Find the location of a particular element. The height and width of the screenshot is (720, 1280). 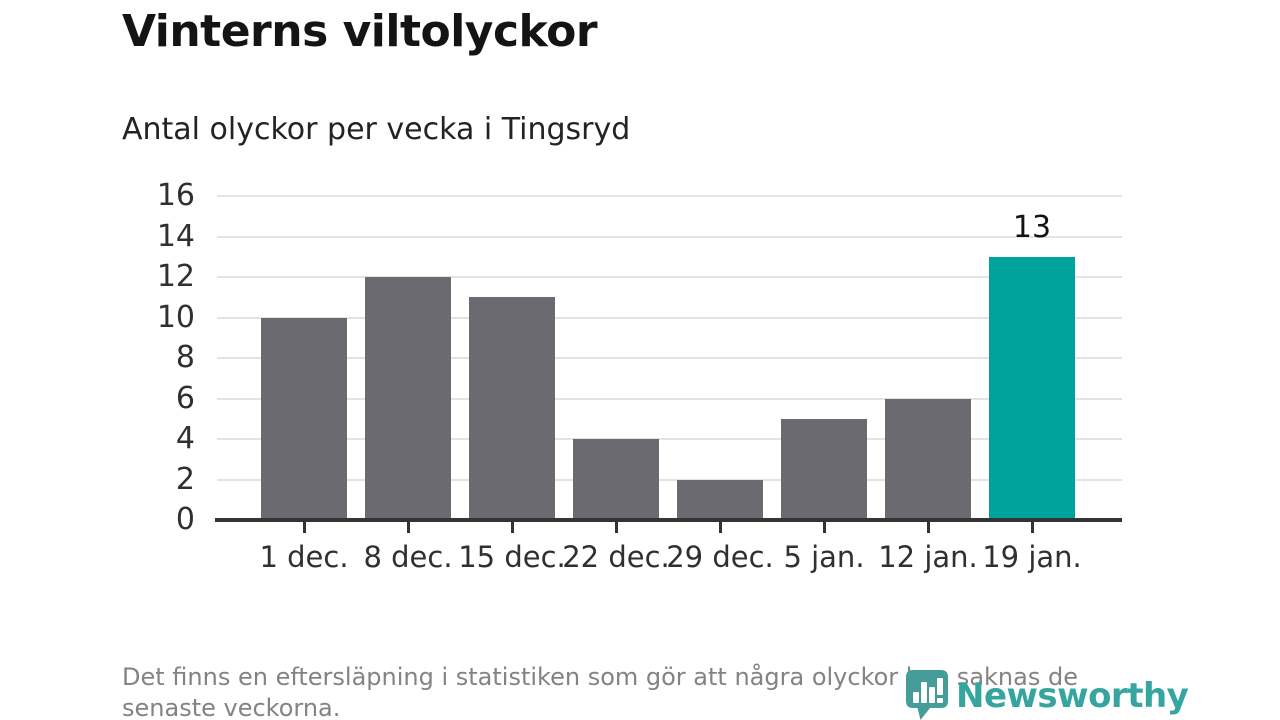

chart-subtitle: Antal olyckor per vecka i Tingsryd is located at coordinates (376, 129).